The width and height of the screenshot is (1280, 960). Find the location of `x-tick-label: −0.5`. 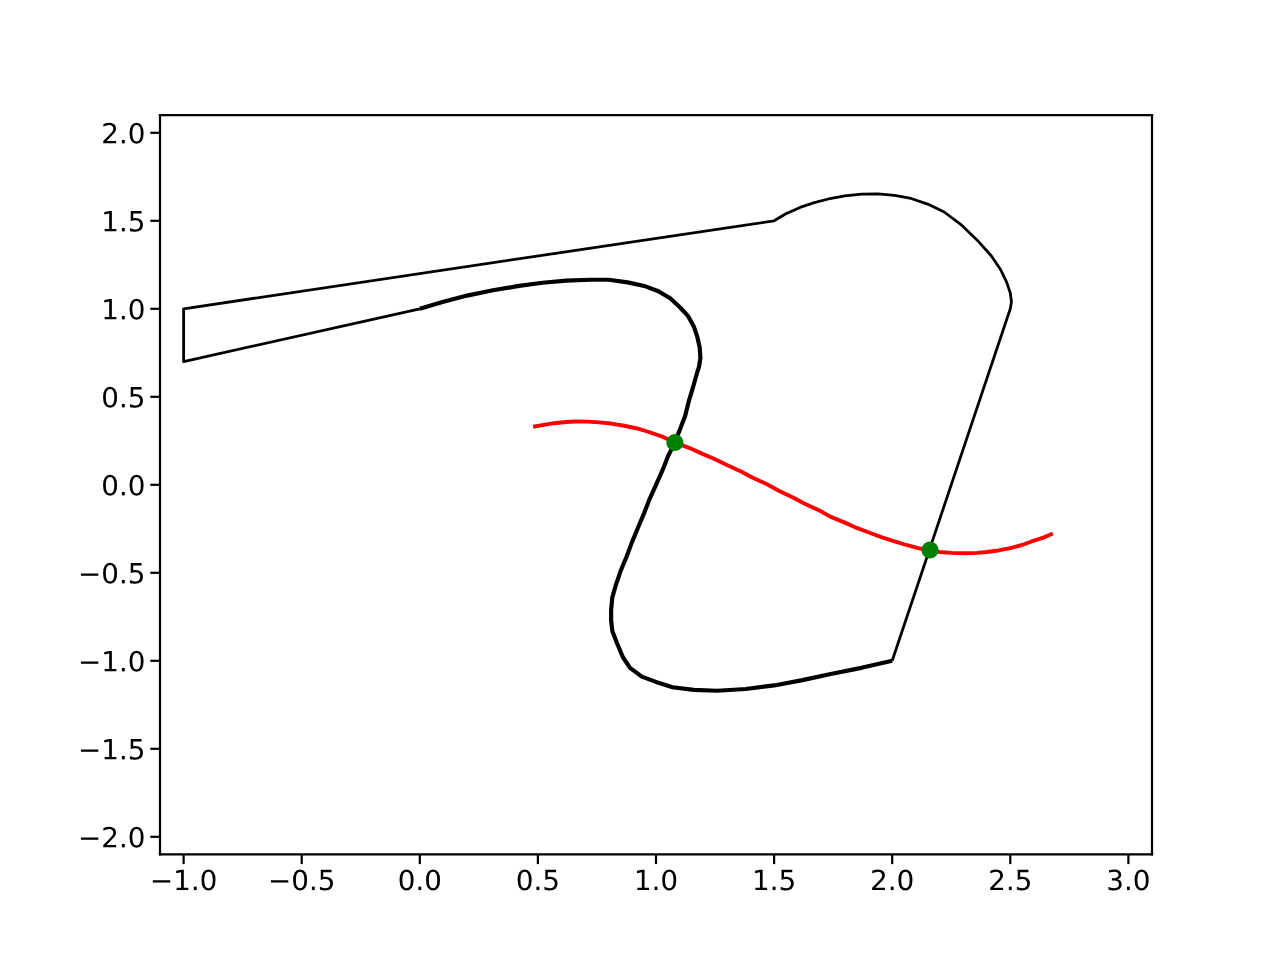

x-tick-label: −0.5 is located at coordinates (302, 880).